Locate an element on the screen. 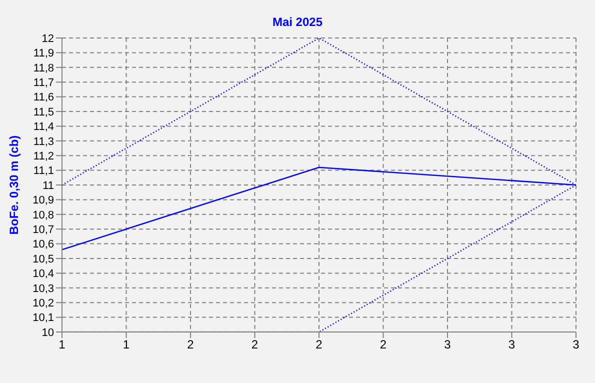 The width and height of the screenshot is (595, 383). y-tick-label: 10,2 is located at coordinates (43, 304).